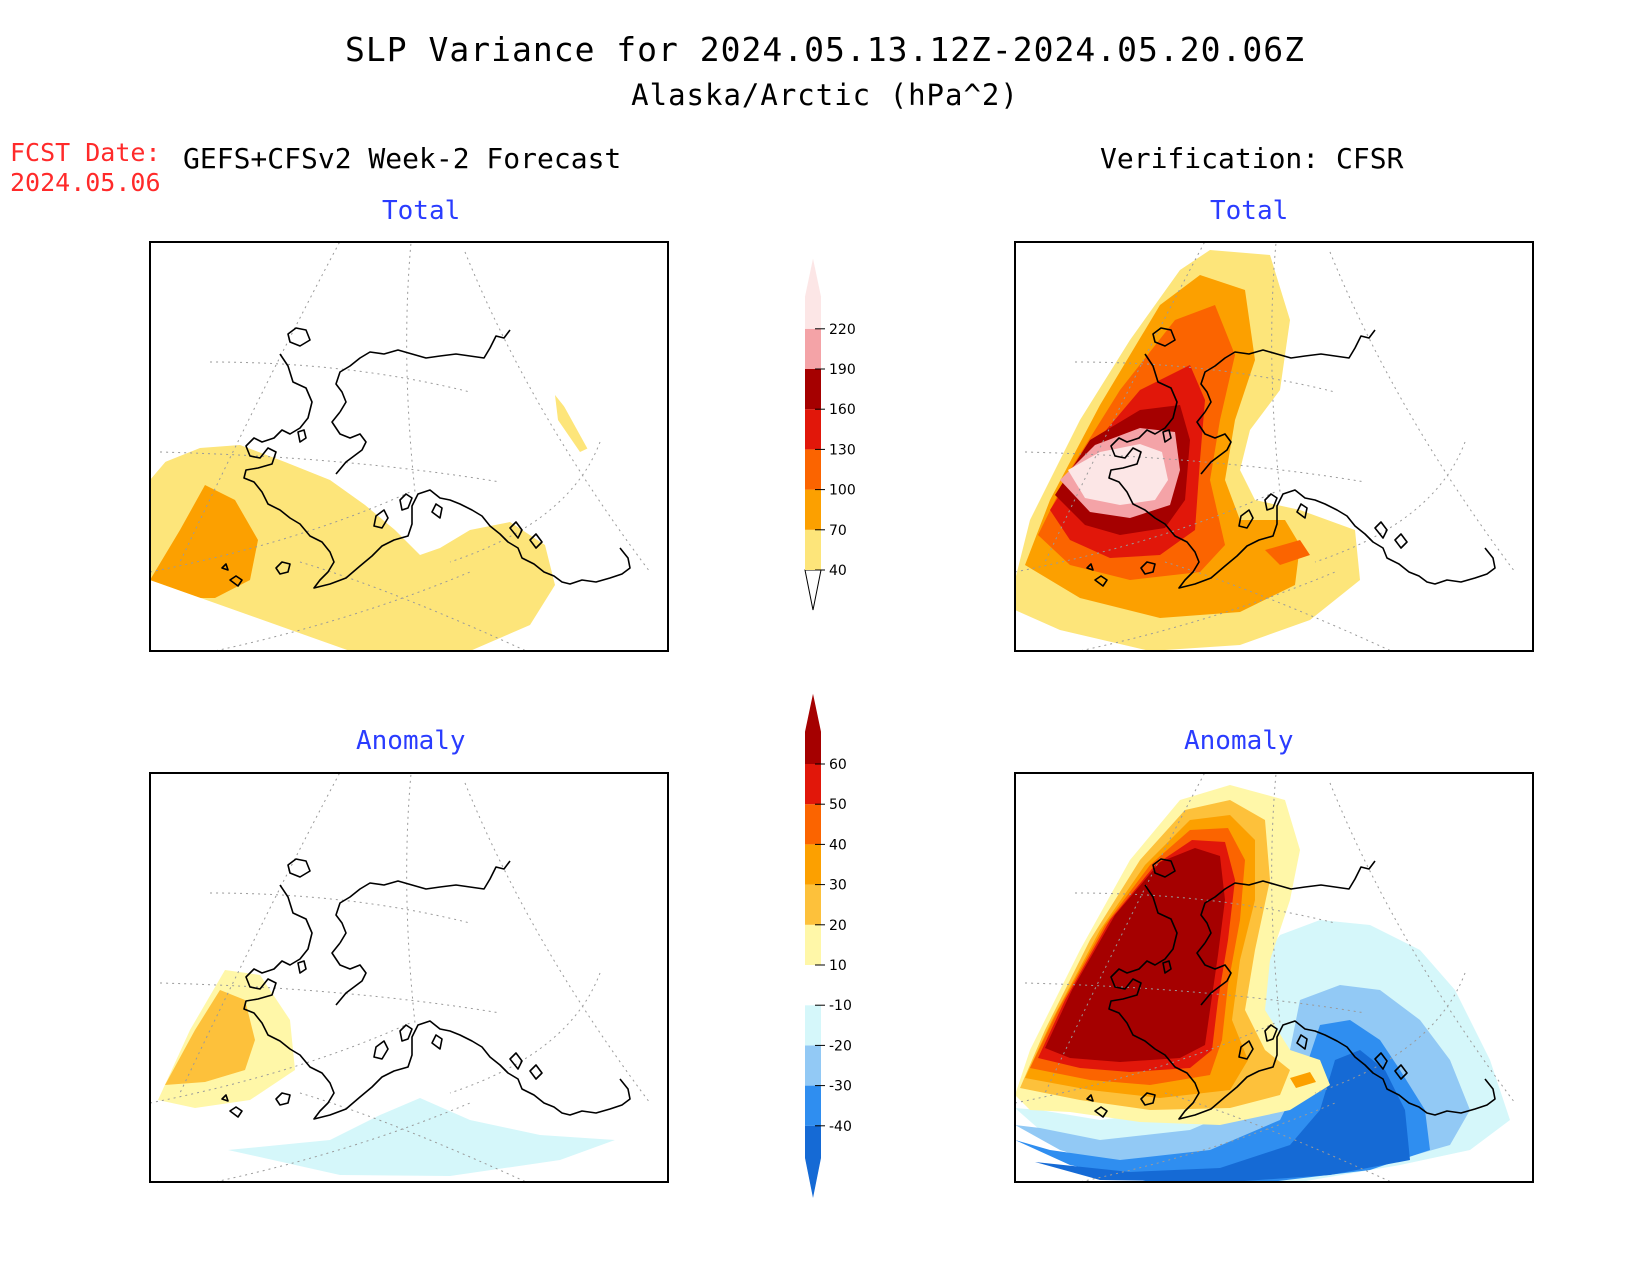  What do you see at coordinates (1252, 158) in the screenshot?
I see `verification-heading: Verification: CFSR` at bounding box center [1252, 158].